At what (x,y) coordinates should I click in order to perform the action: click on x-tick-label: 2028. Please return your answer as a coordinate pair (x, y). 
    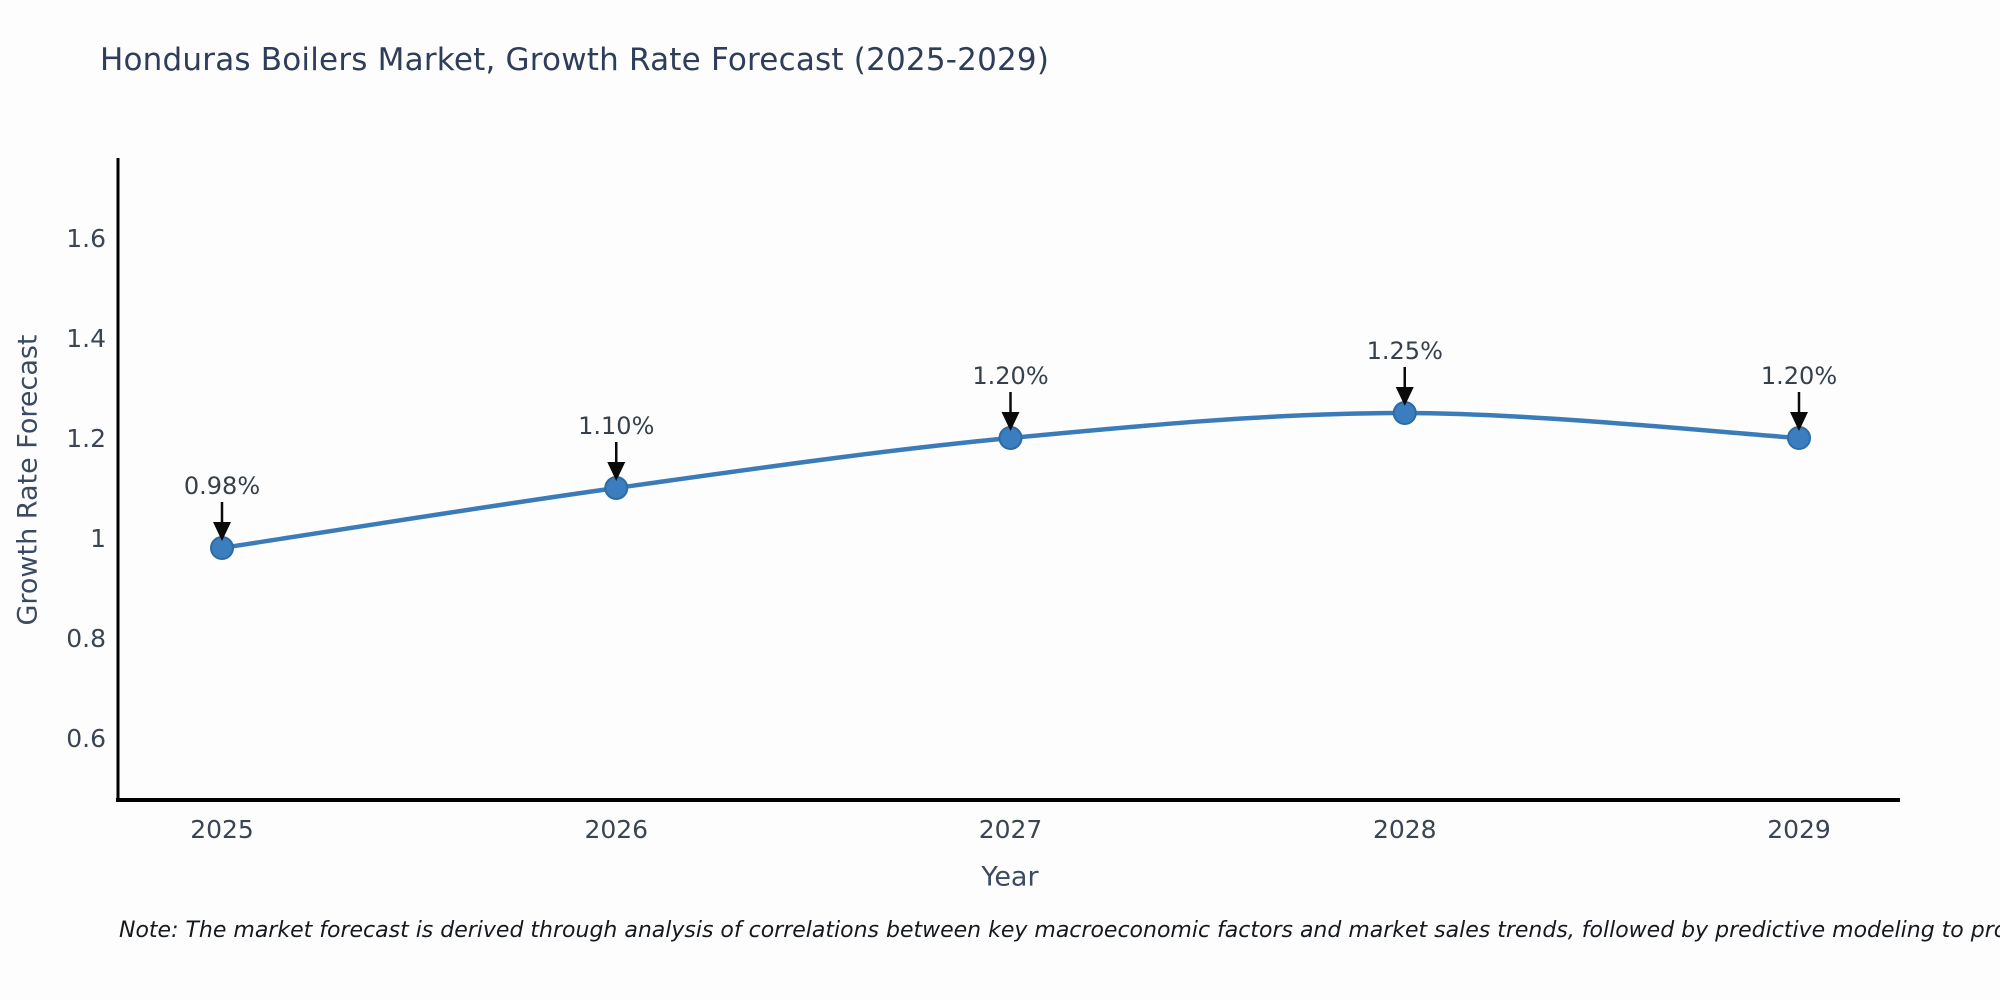
    Looking at the image, I should click on (1405, 829).